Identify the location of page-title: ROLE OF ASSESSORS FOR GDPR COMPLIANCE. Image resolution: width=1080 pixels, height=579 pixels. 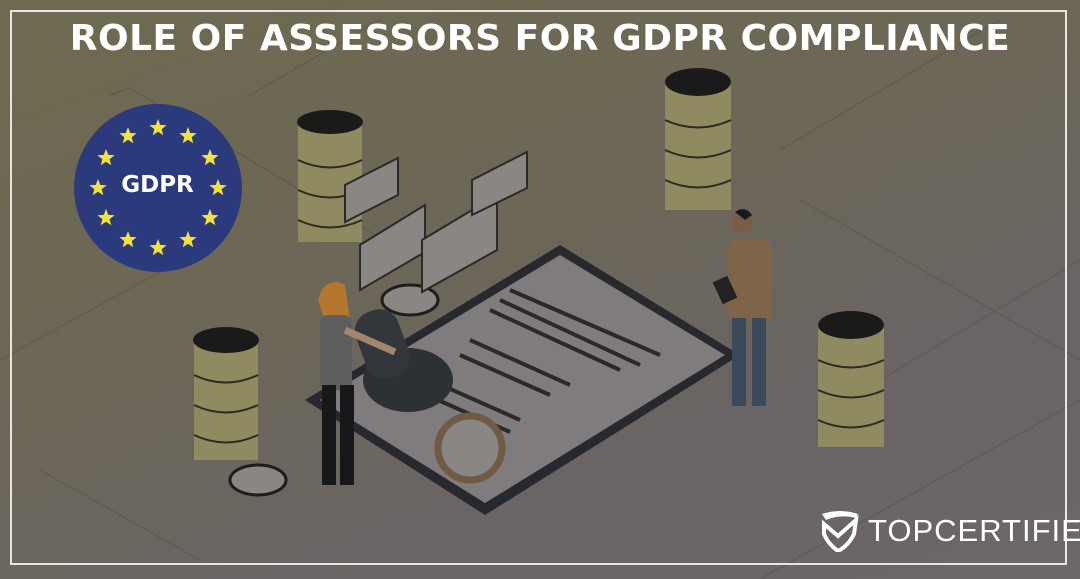
(540, 38).